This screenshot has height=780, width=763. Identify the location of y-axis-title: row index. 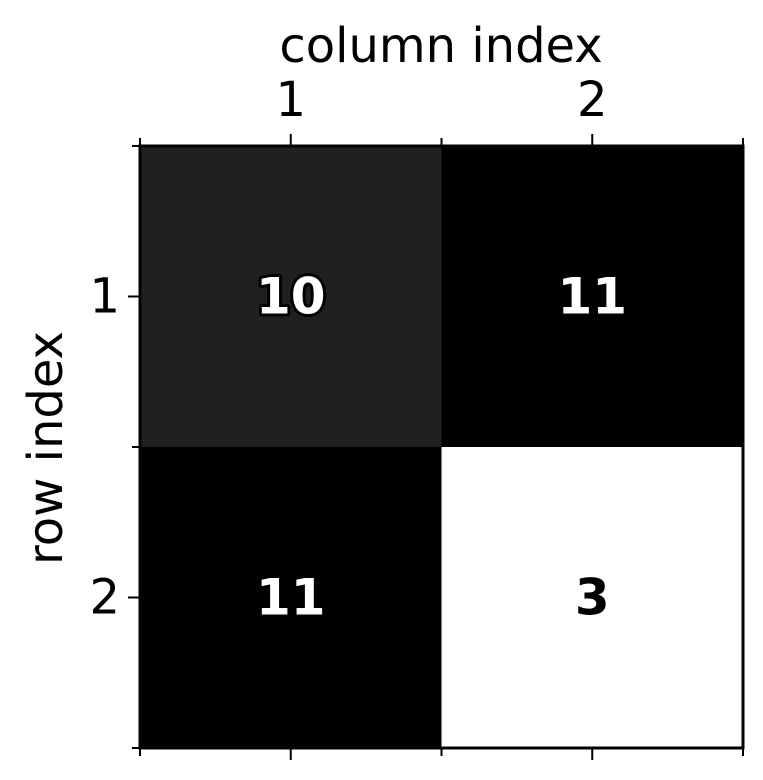
(46, 448).